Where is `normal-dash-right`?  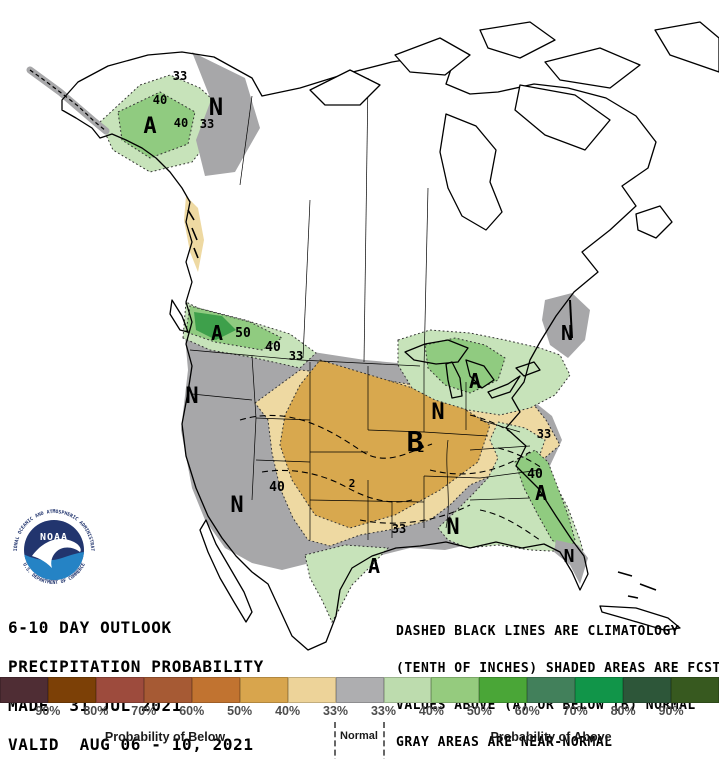
normal-dash-right is located at coordinates (384, 740).